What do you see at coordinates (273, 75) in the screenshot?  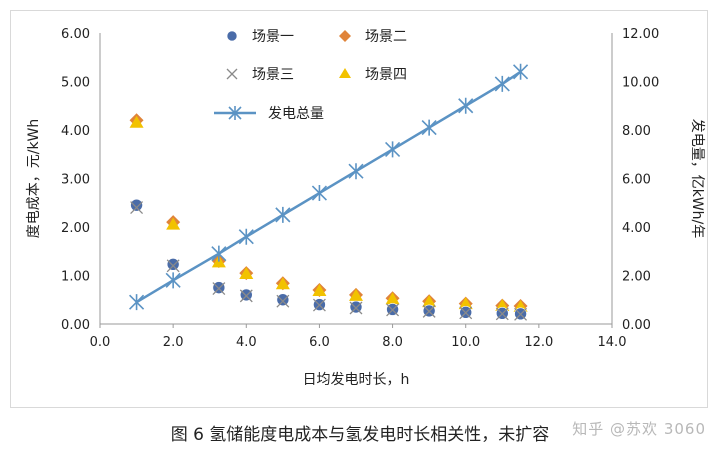 I see `legend-label: 场景三` at bounding box center [273, 75].